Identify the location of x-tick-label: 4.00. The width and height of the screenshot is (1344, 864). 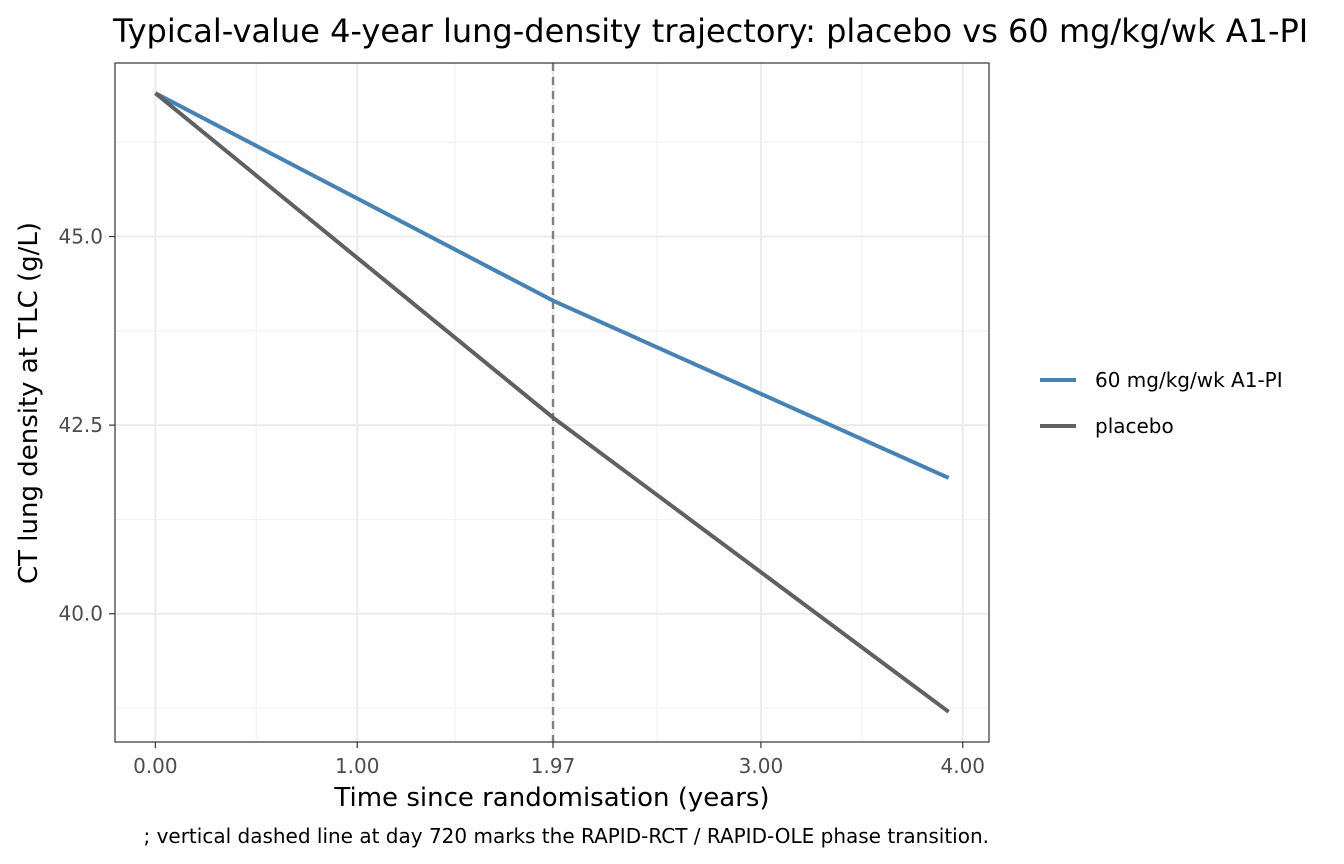
(962, 766).